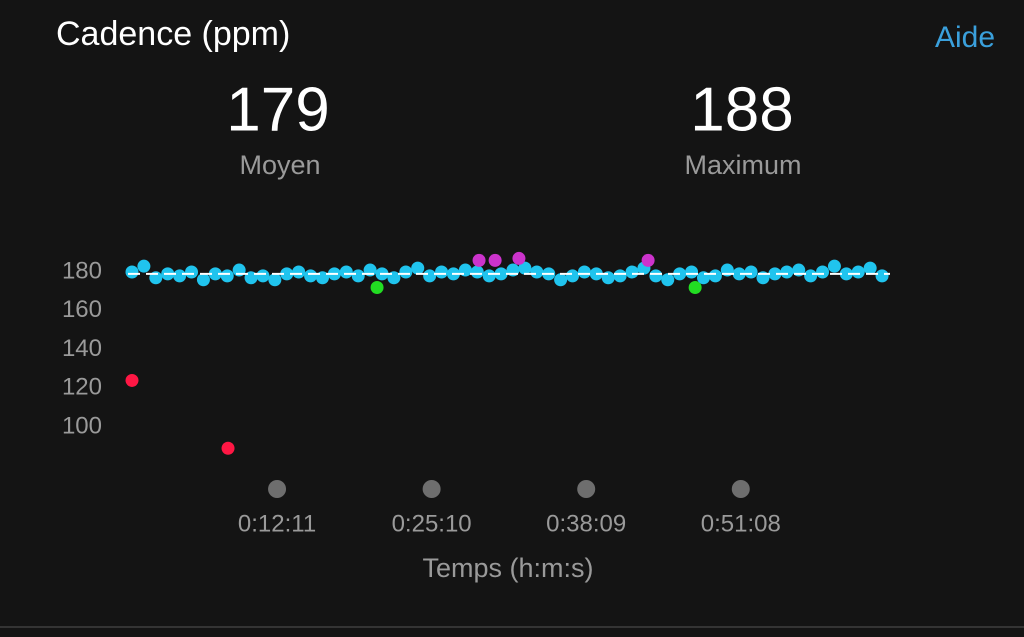 This screenshot has height=637, width=1024. Describe the element at coordinates (173, 34) in the screenshot. I see `title: Cadence (ppm)` at that location.